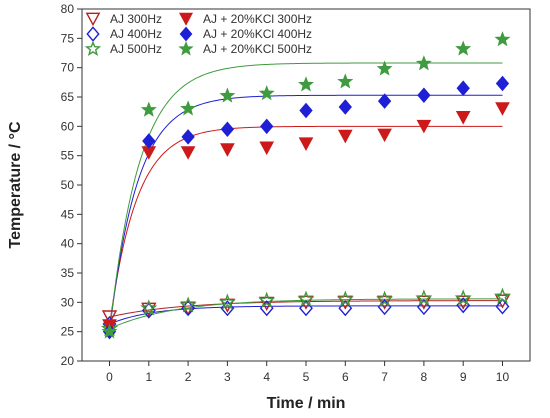 The width and height of the screenshot is (550, 418). What do you see at coordinates (384, 377) in the screenshot?
I see `x-tick-label: 7` at bounding box center [384, 377].